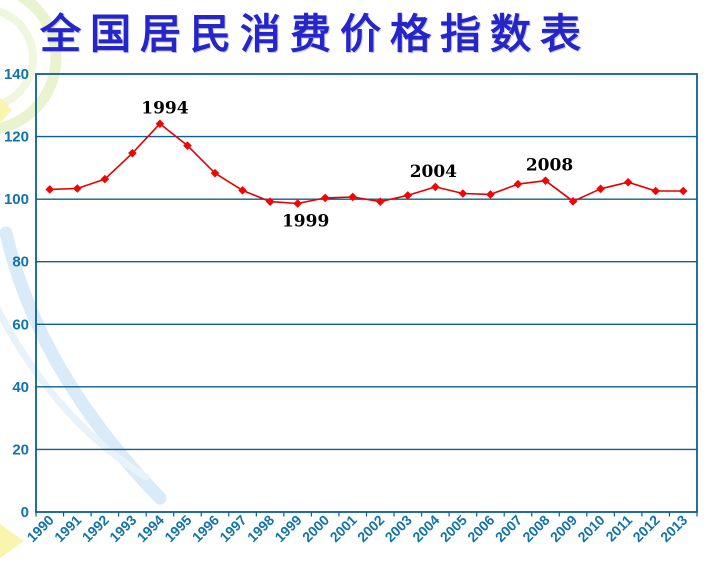 Image resolution: width=712 pixels, height=564 pixels. I want to click on x-axis-label-1992: 1992, so click(95, 528).